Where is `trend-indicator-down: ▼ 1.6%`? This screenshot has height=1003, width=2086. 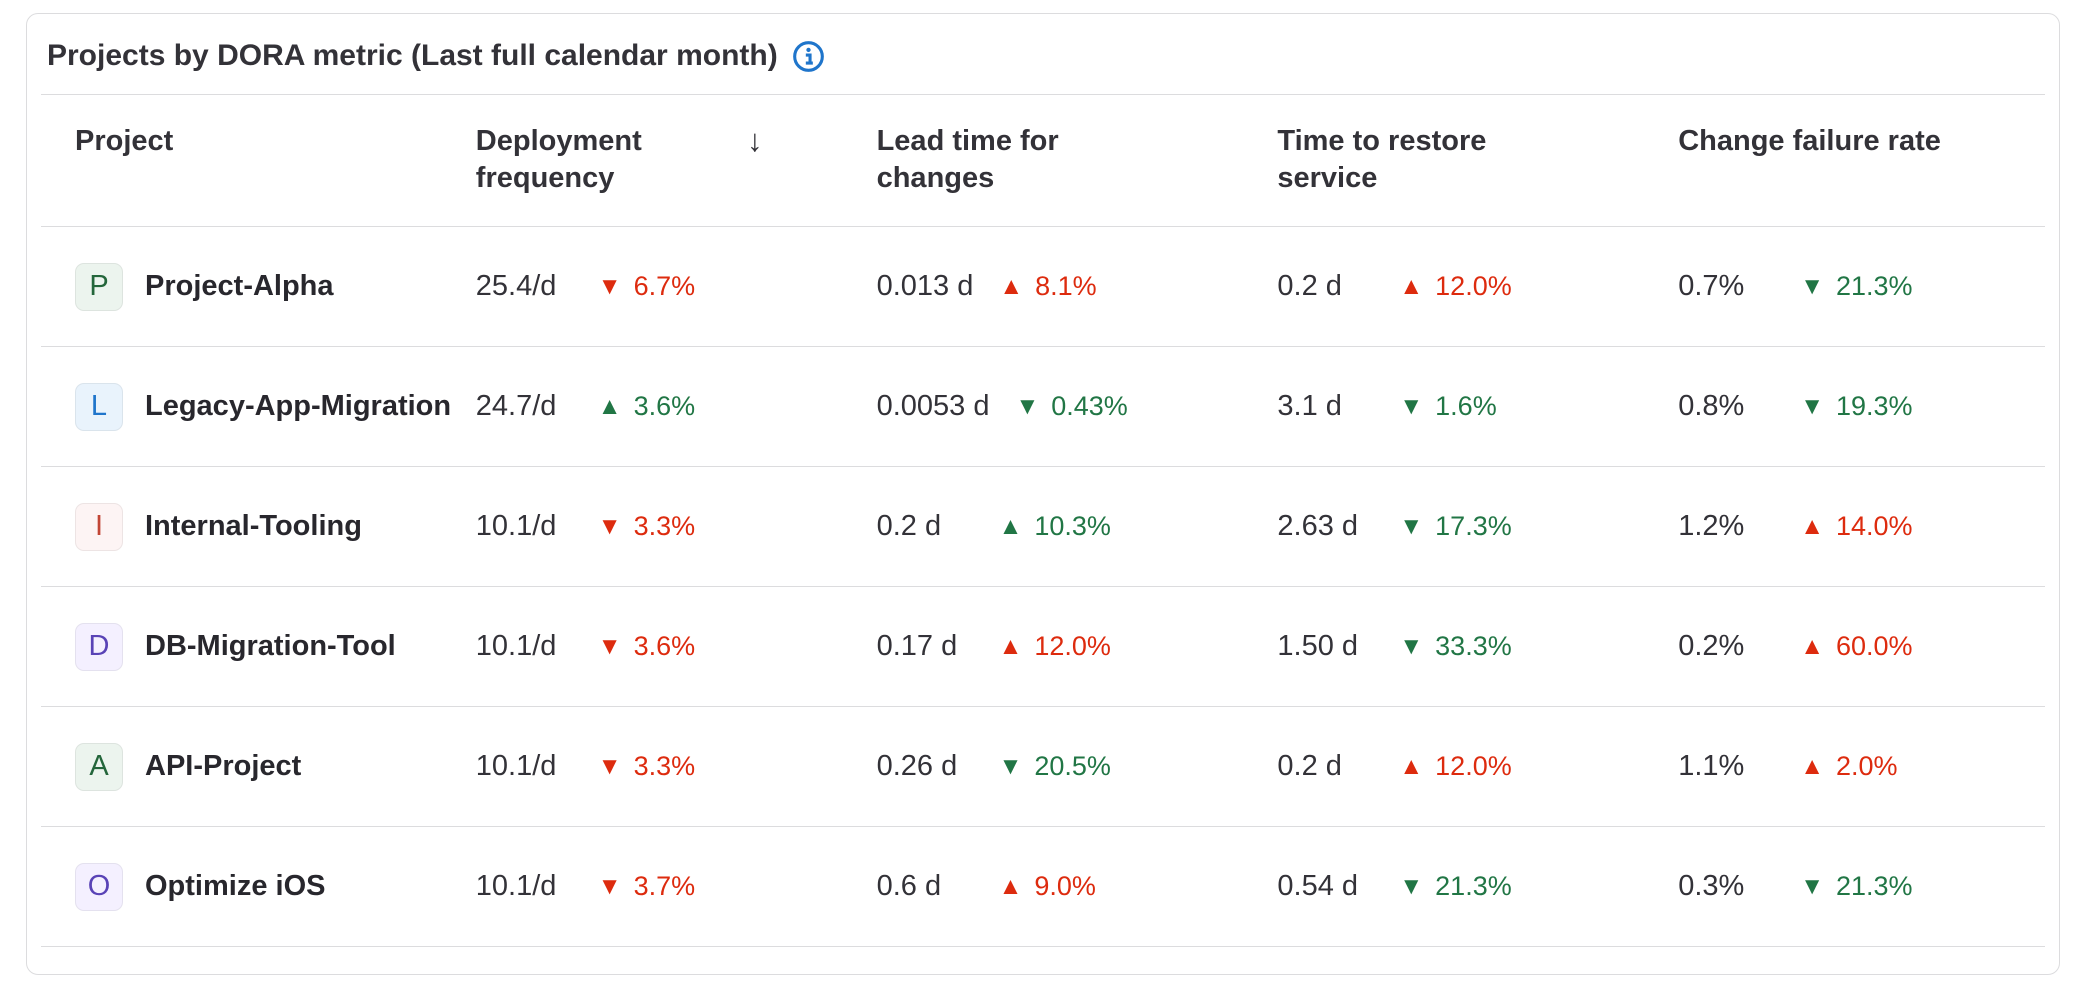
trend-indicator-down: ▼ 1.6% is located at coordinates (1447, 406).